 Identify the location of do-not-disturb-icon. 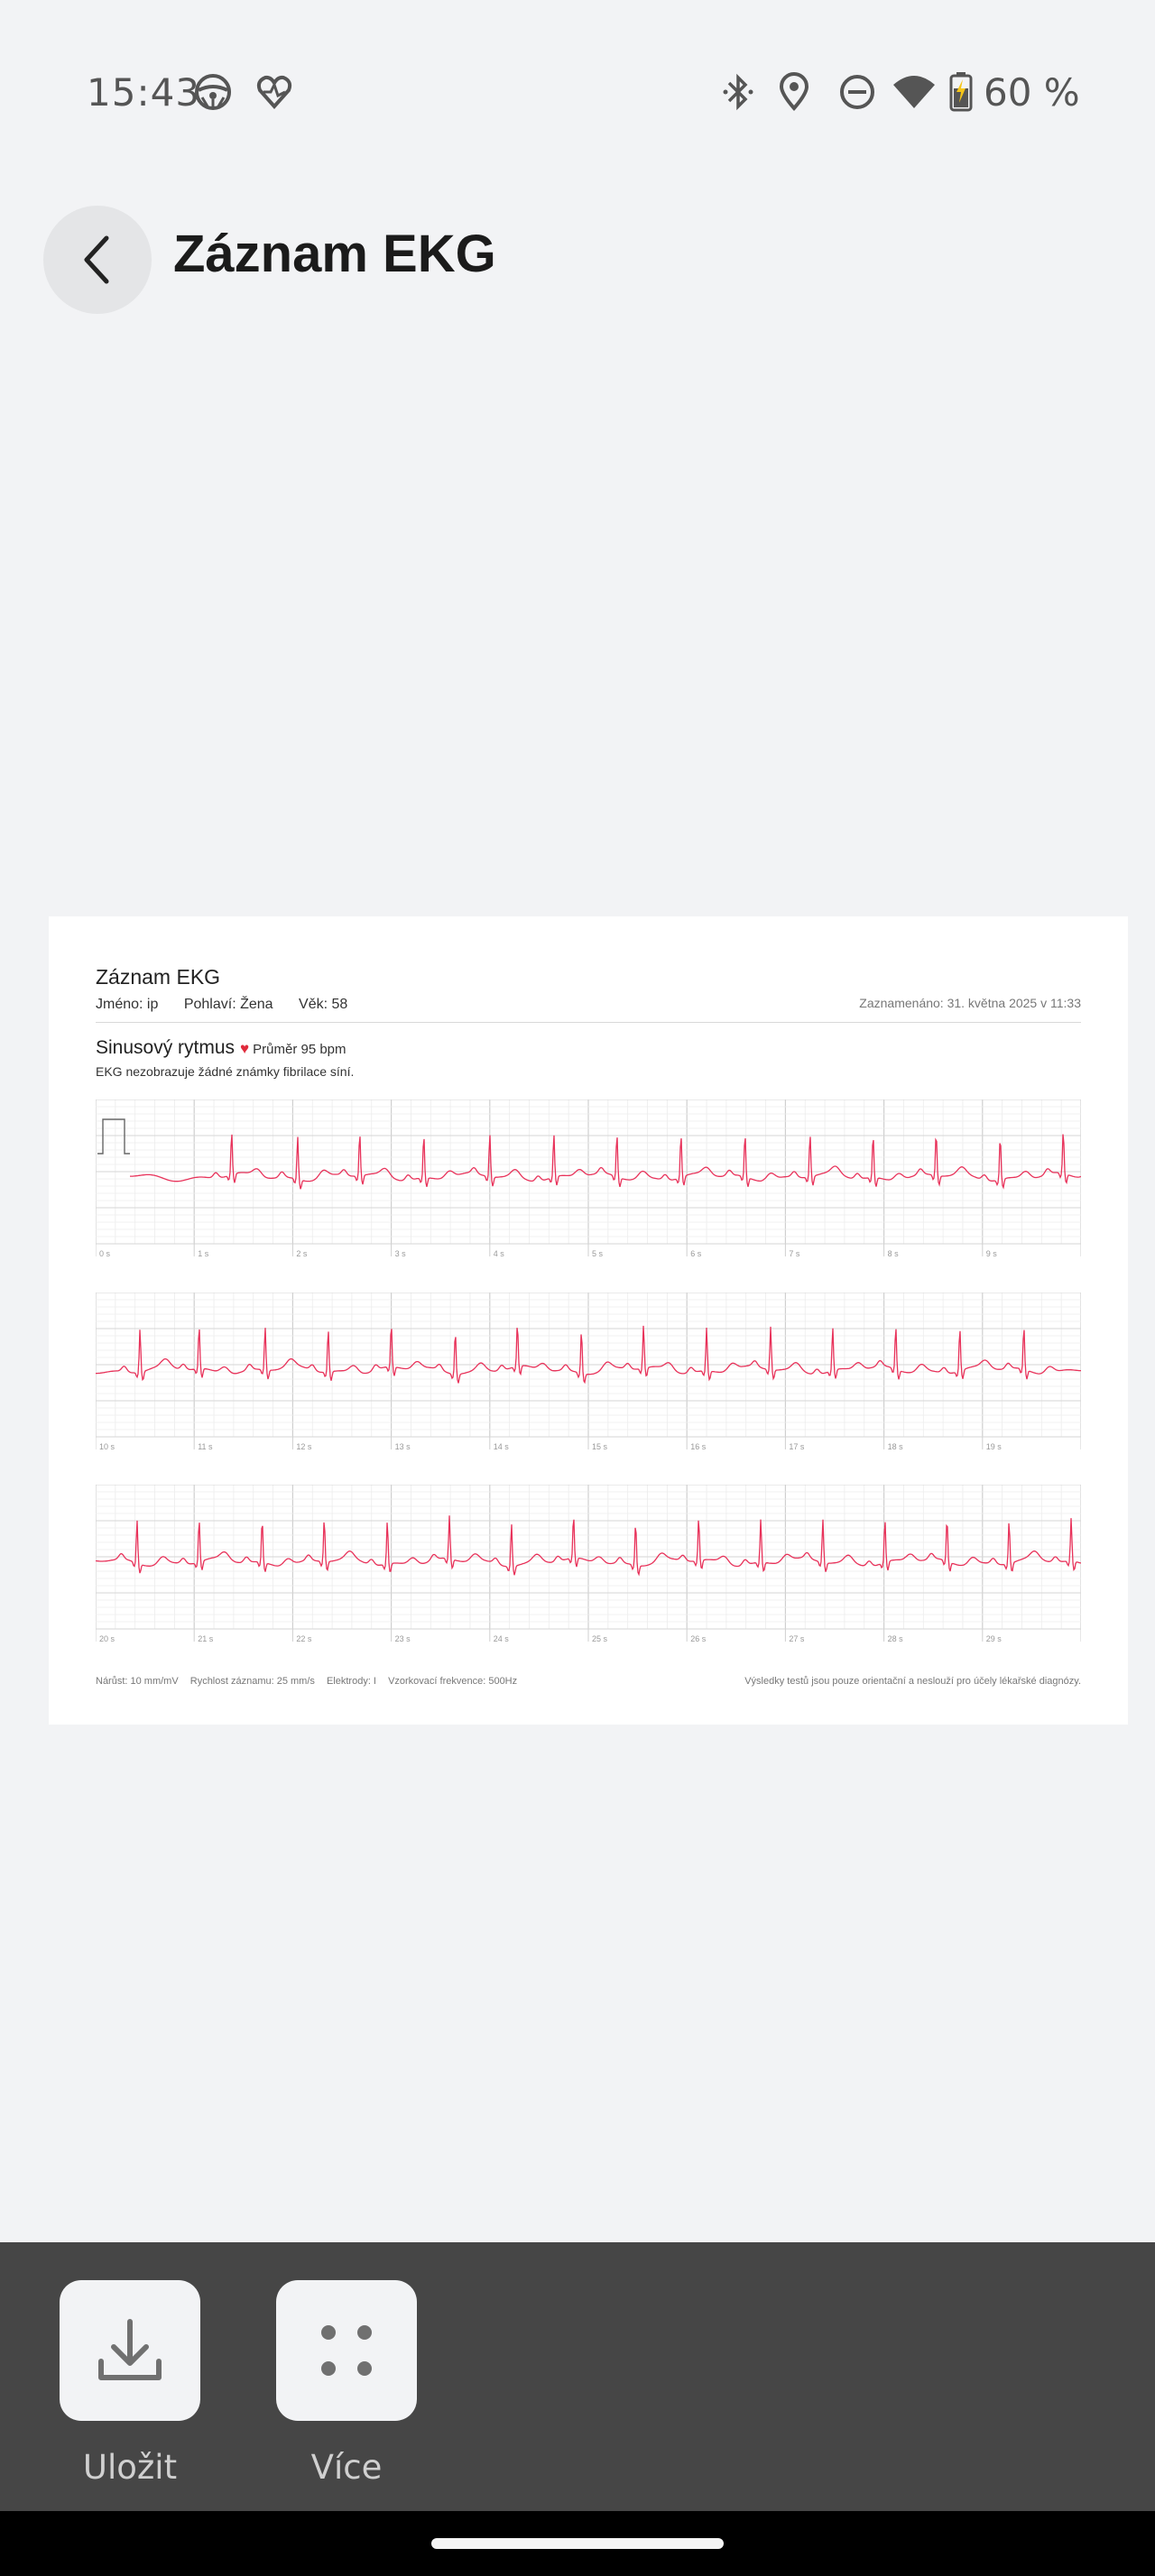
(857, 92).